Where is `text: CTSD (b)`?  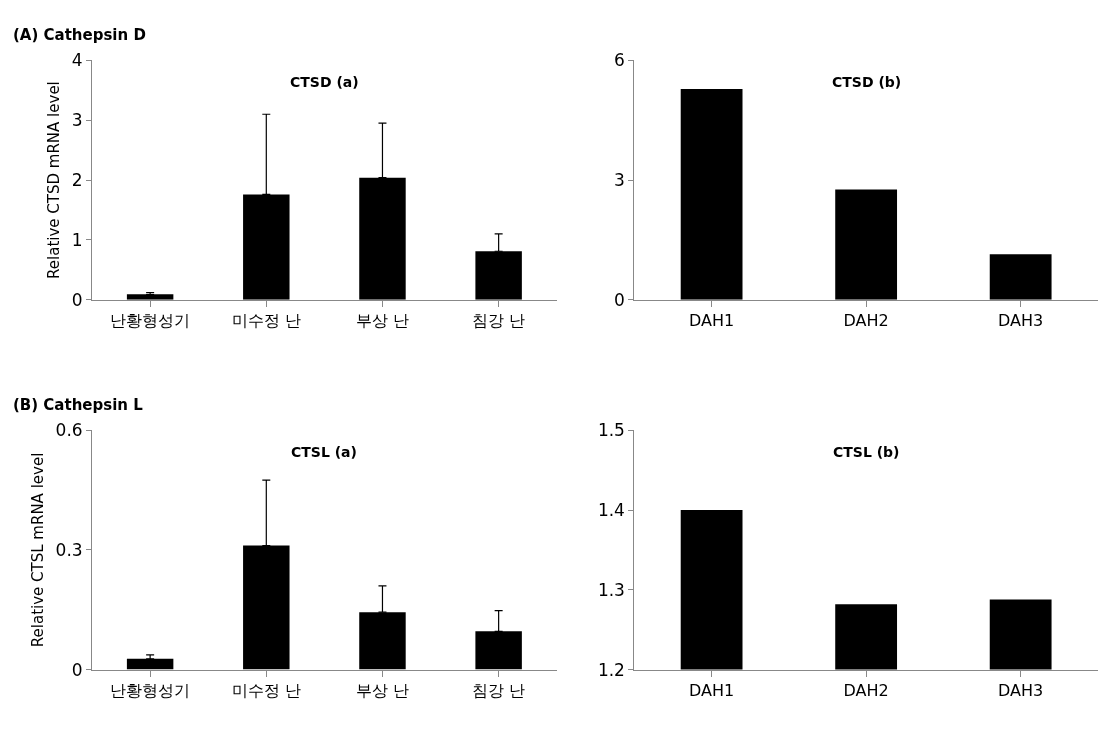 text: CTSD (b) is located at coordinates (867, 82).